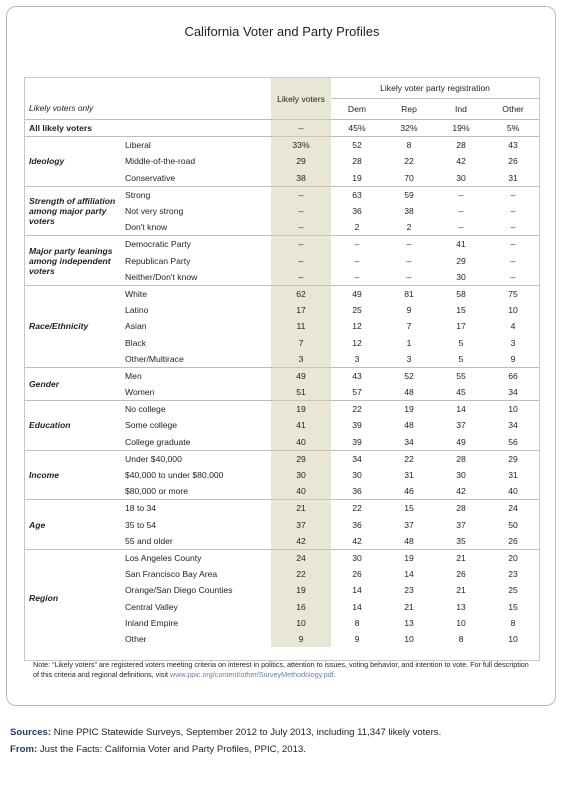 The width and height of the screenshot is (564, 792). Describe the element at coordinates (409, 177) in the screenshot. I see `rep-value: 70` at that location.